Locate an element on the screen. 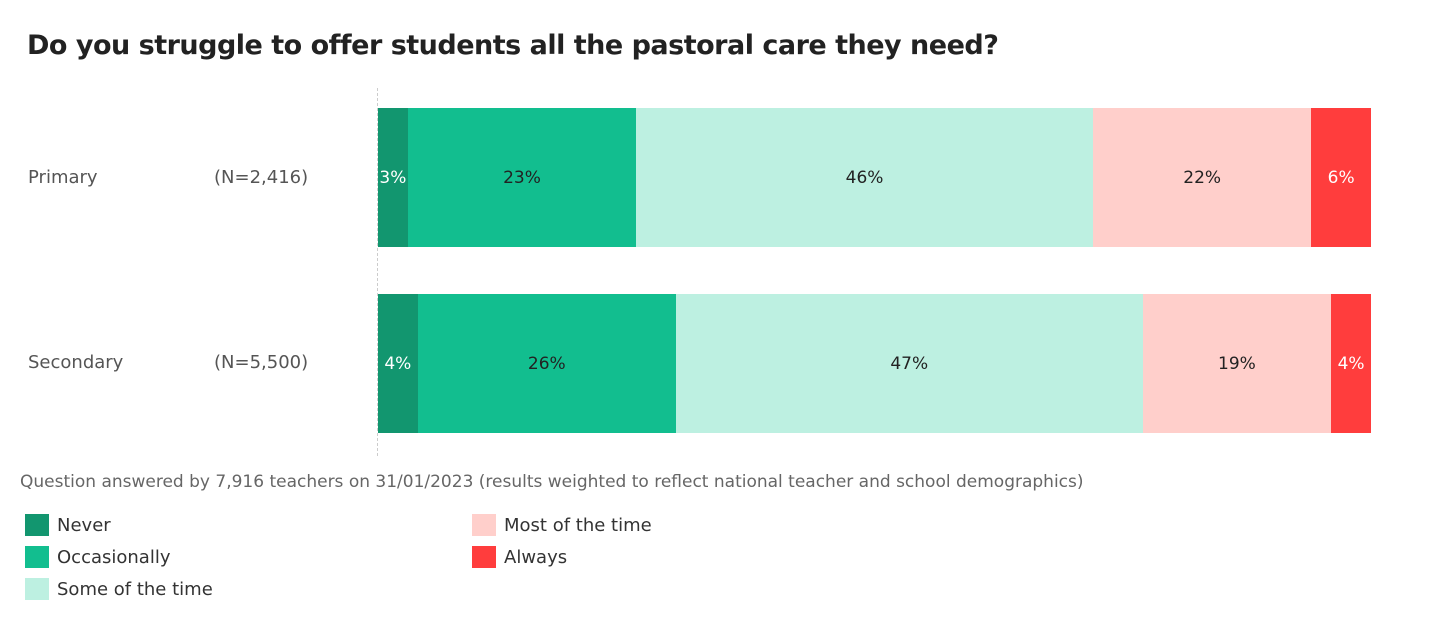 The width and height of the screenshot is (1440, 640). legend-label: Never is located at coordinates (84, 525).